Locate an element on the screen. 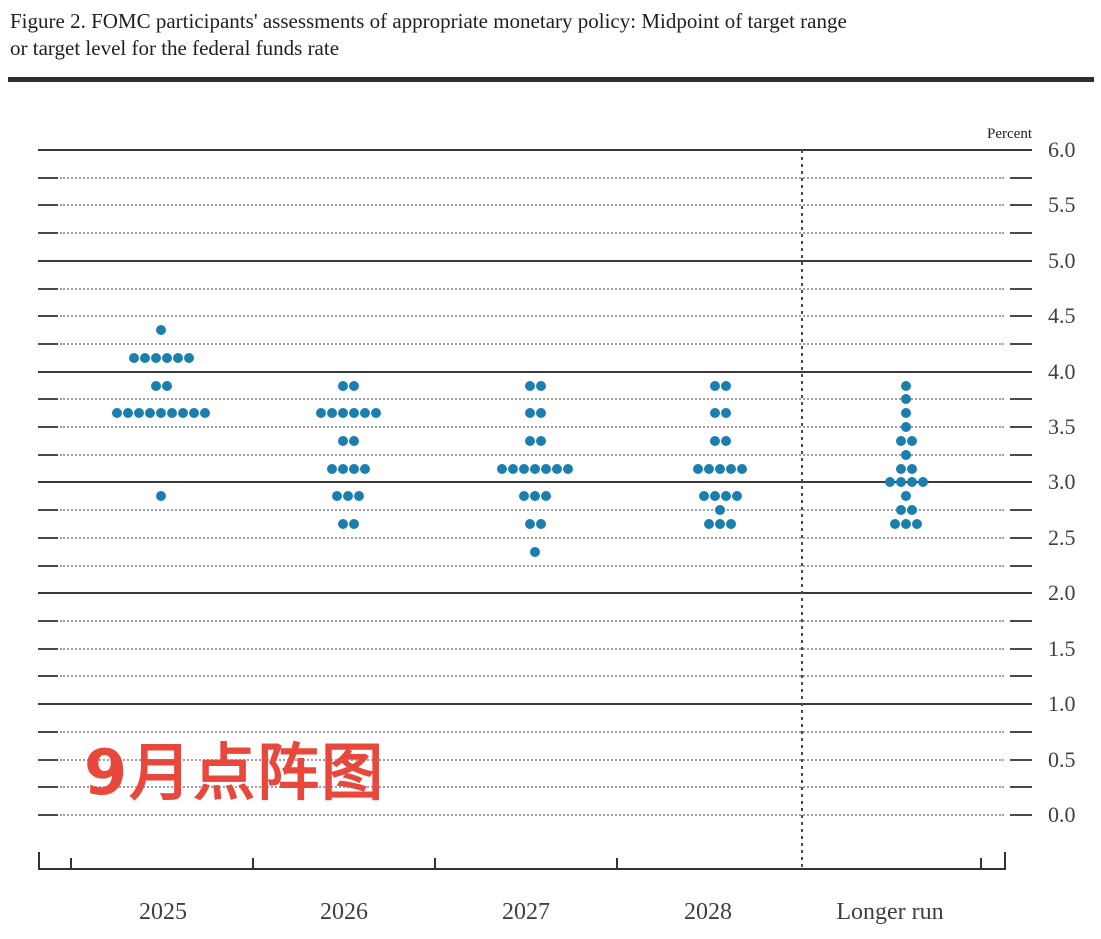 Image resolution: width=1101 pixels, height=939 pixels. y-tick-label: 1.0 is located at coordinates (1062, 704).